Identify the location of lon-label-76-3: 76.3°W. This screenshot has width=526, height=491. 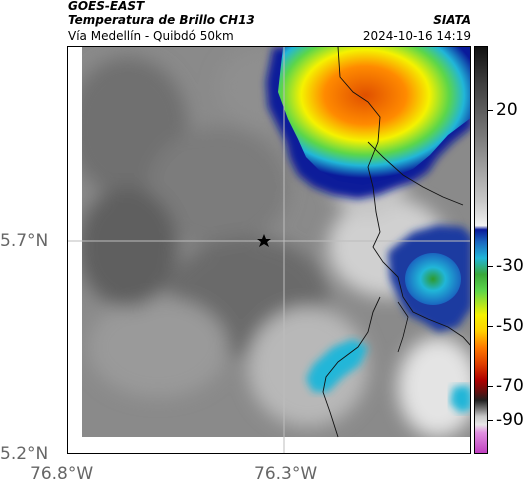
(286, 474).